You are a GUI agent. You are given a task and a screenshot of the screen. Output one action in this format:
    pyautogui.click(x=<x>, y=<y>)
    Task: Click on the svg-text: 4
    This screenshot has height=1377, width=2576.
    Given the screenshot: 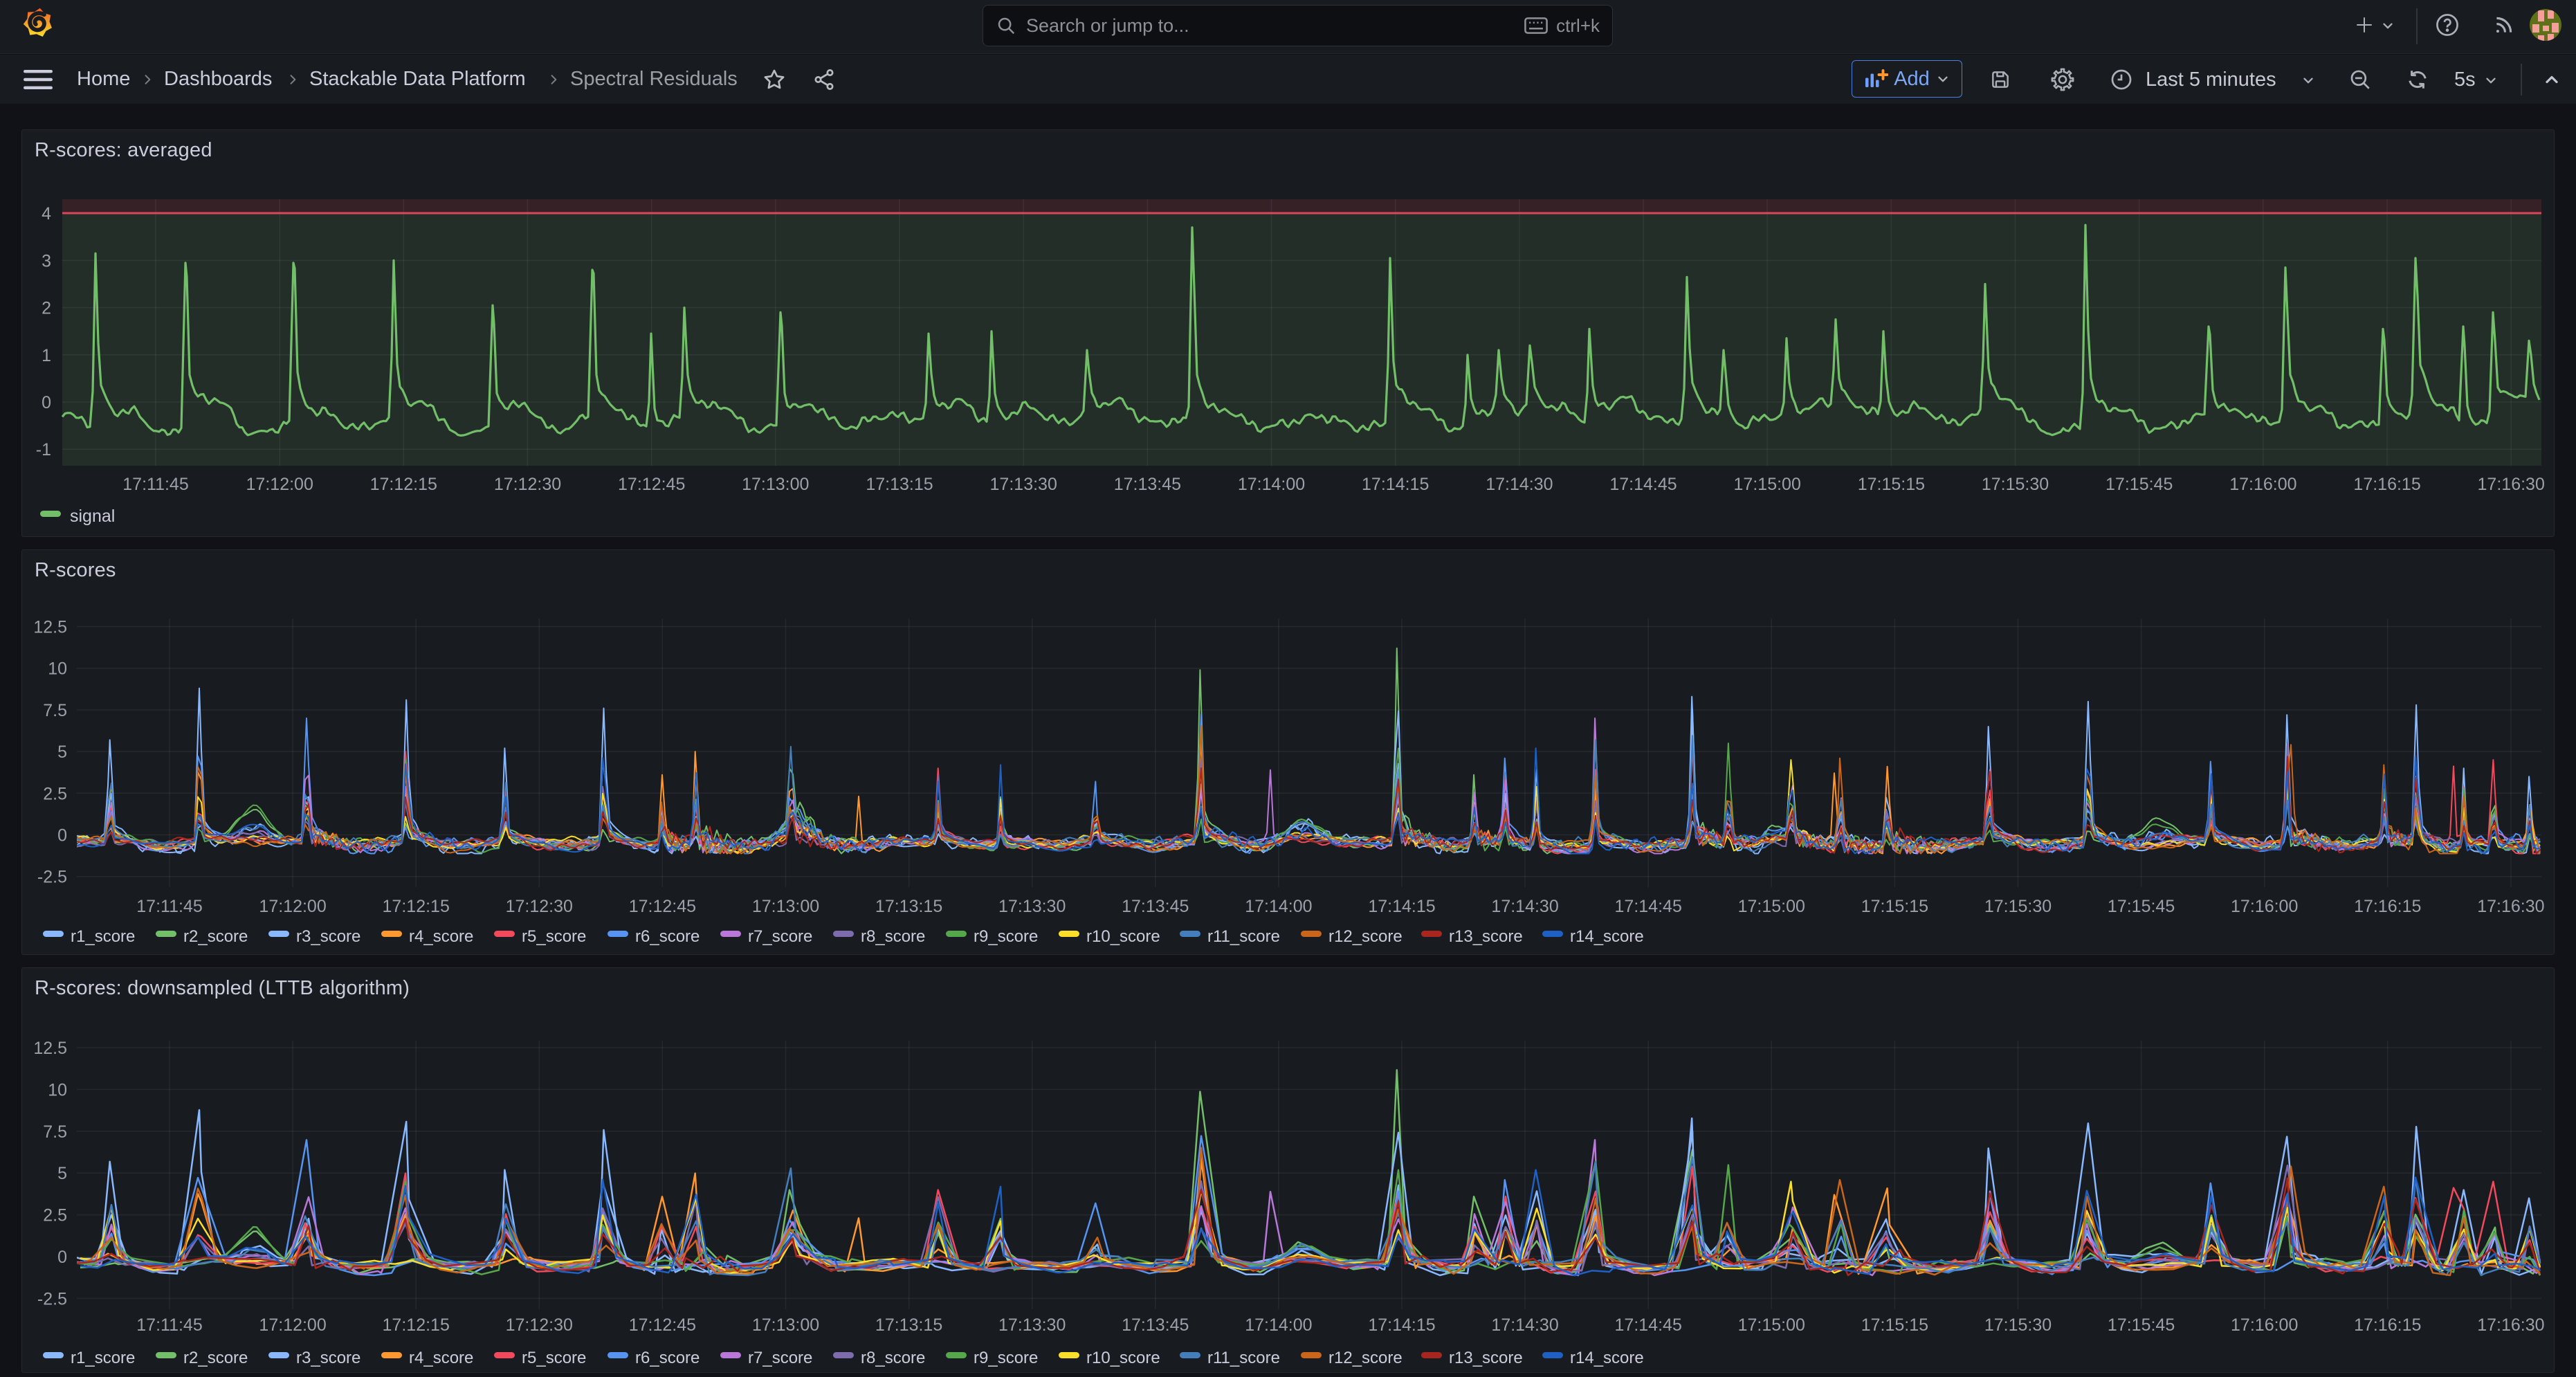 What is the action you would take?
    pyautogui.click(x=47, y=214)
    